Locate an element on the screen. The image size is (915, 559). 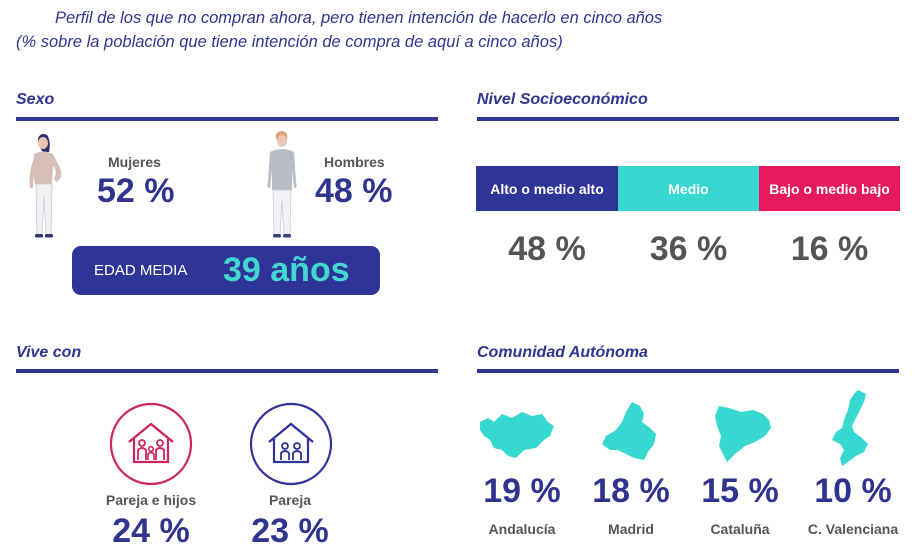
section-title-comunidad: Comunidad Autónoma is located at coordinates (562, 352).